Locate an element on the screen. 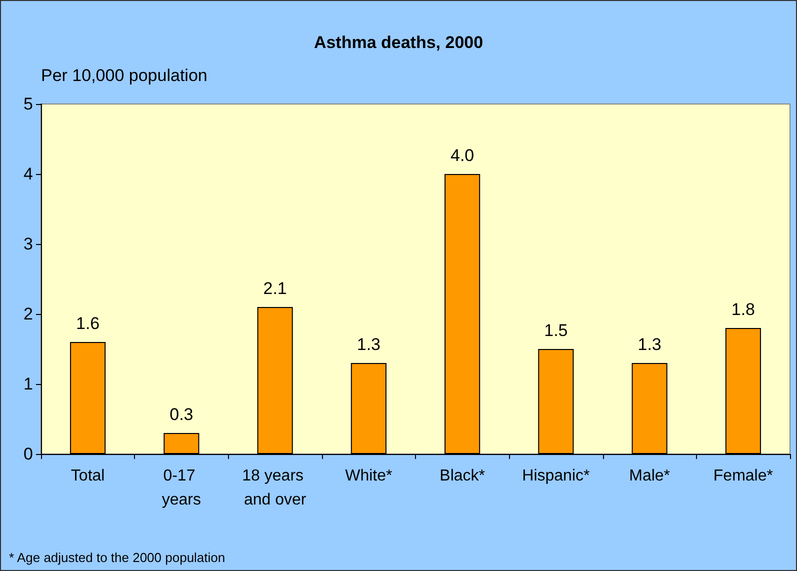 The height and width of the screenshot is (571, 797). data-label: 4.0 is located at coordinates (462, 155).